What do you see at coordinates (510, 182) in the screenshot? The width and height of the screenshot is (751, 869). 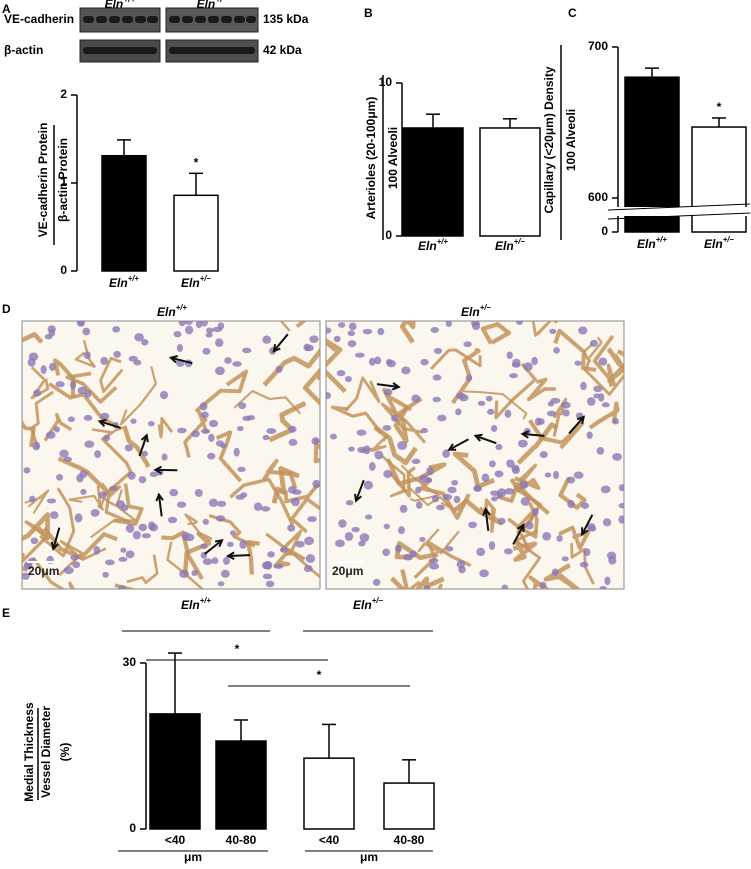 I see `bar` at bounding box center [510, 182].